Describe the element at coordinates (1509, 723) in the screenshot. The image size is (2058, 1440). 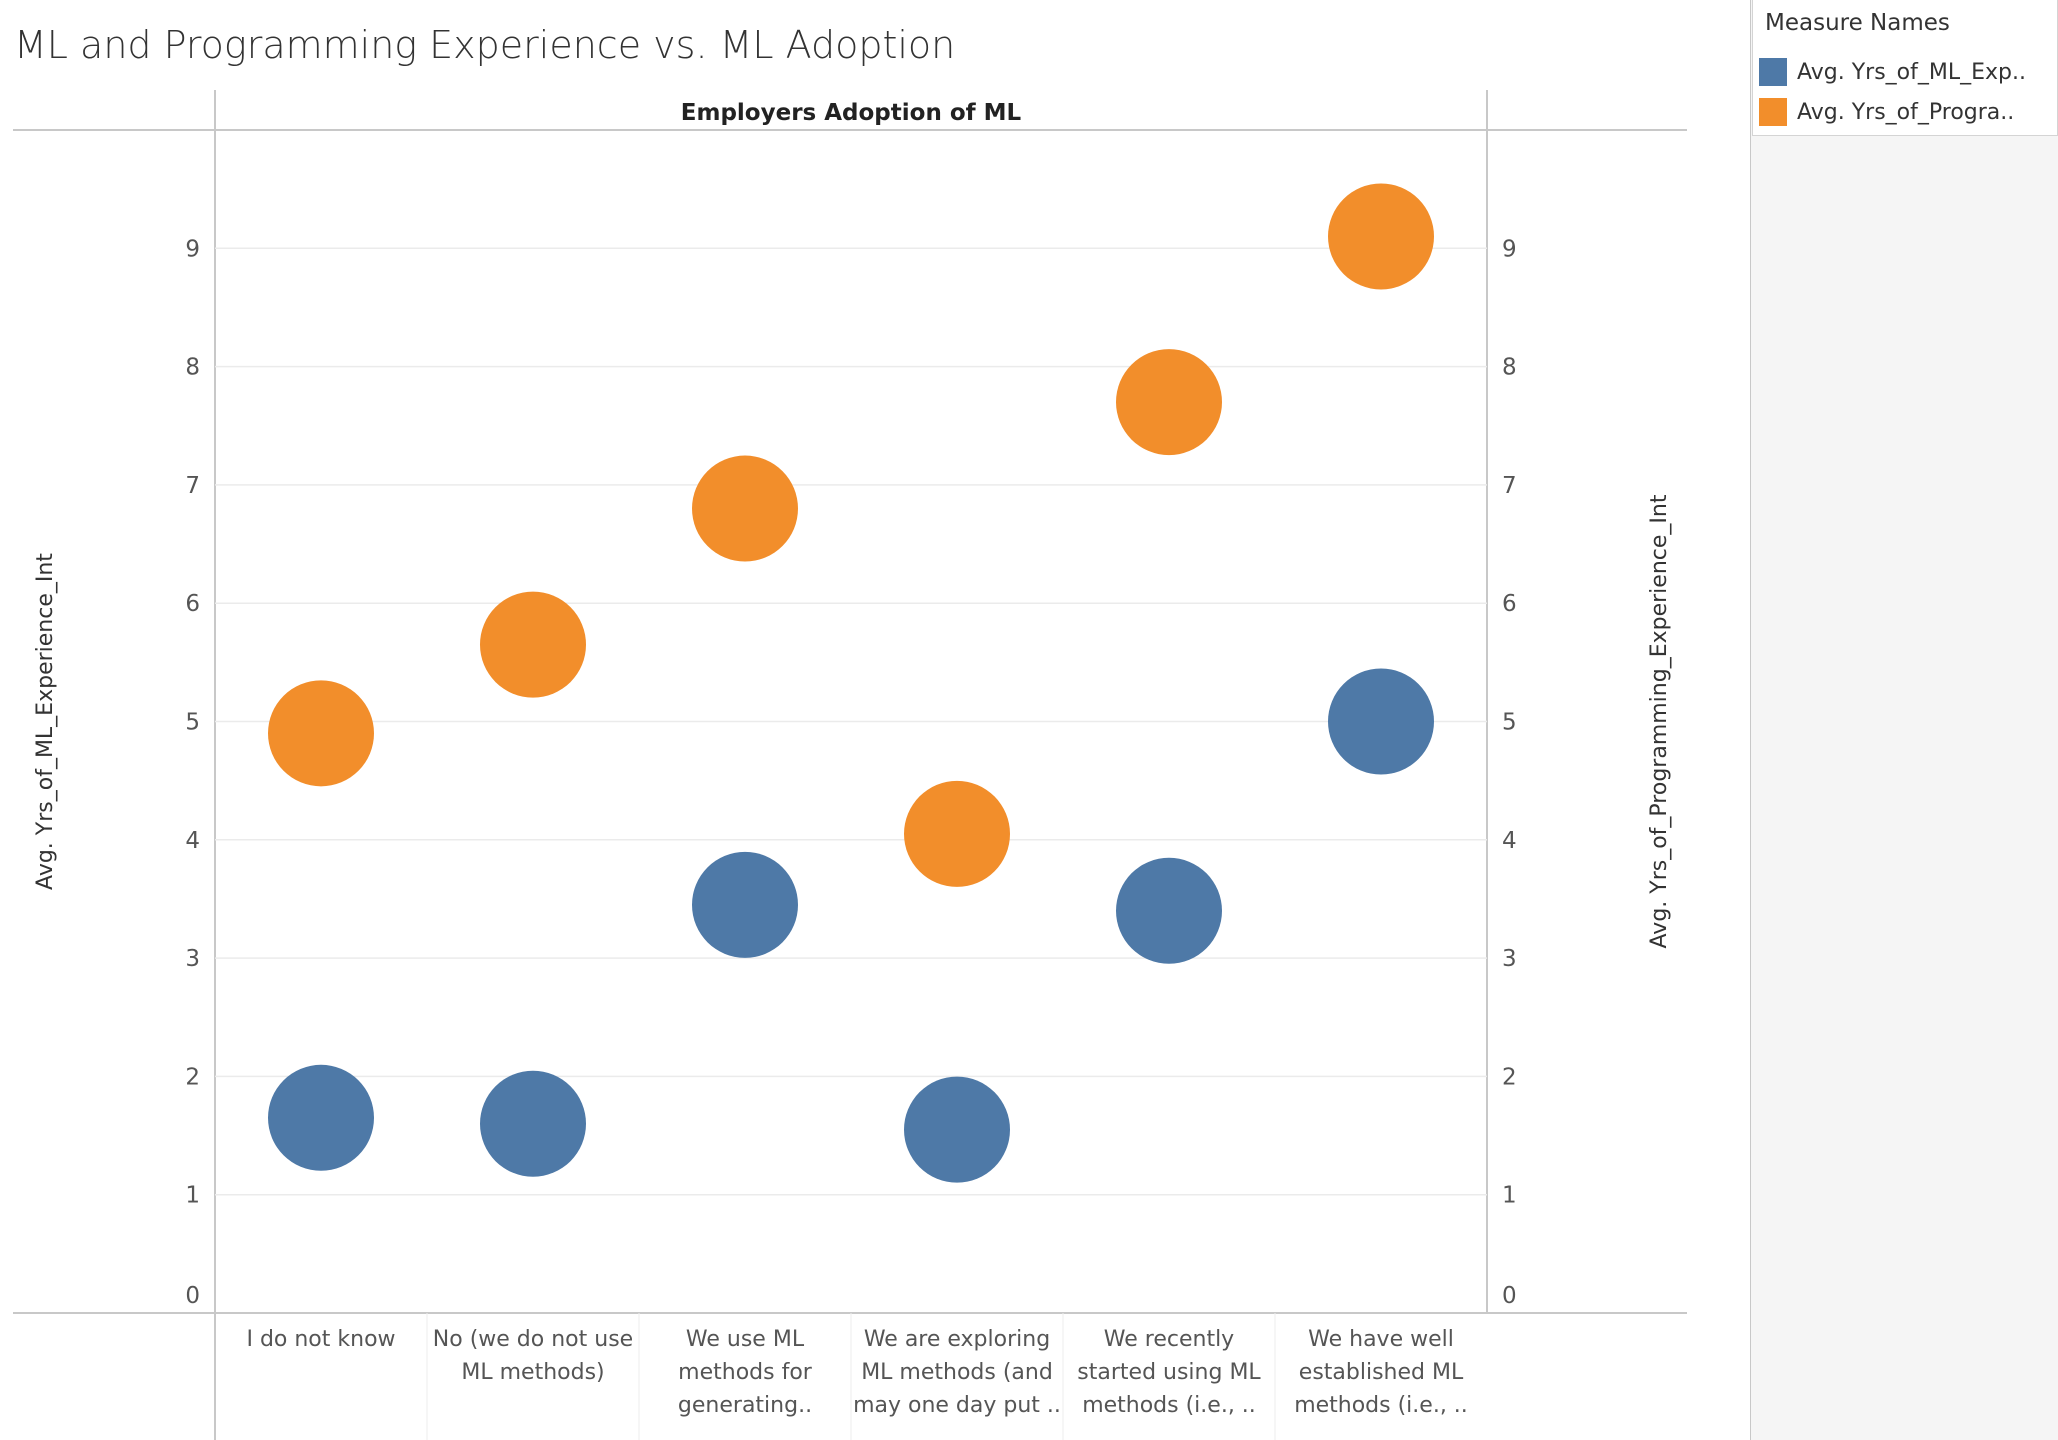
I see `y-tick-right: 5` at that location.